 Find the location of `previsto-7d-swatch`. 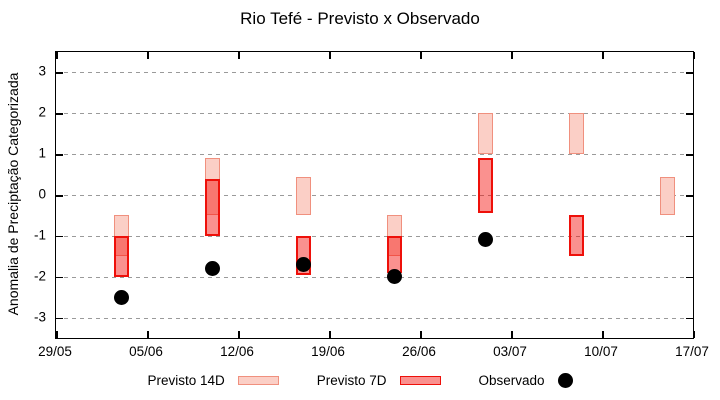

previsto-7d-swatch is located at coordinates (420, 380).